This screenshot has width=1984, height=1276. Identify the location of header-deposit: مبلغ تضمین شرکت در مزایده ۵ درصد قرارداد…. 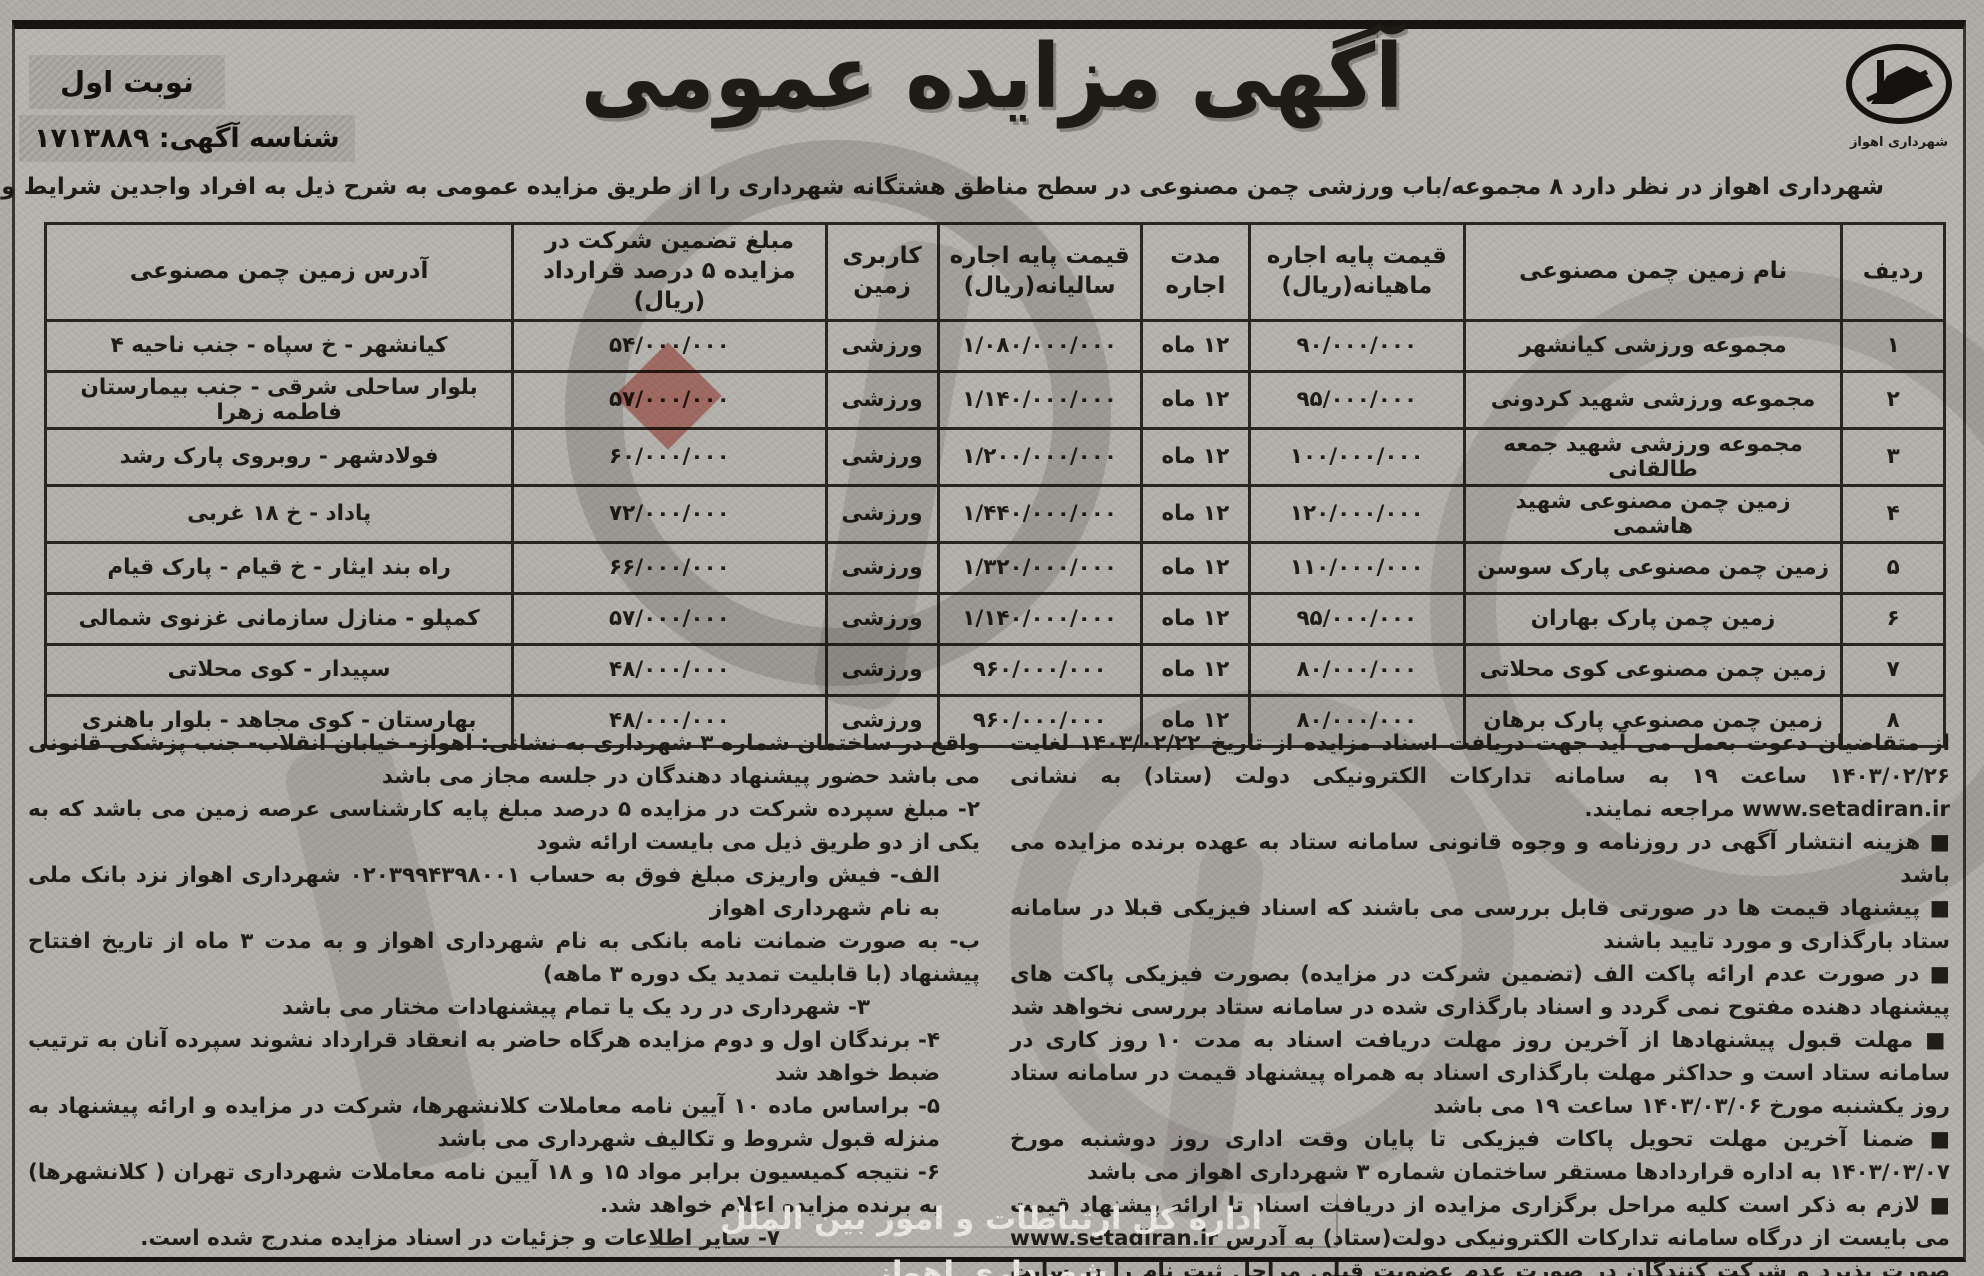
(669, 272).